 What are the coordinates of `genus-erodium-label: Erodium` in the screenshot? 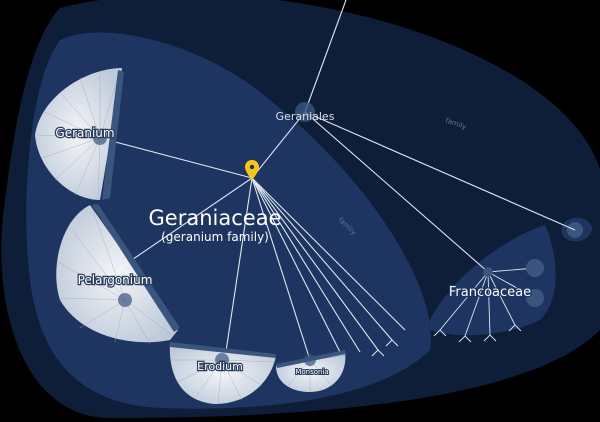 It's located at (220, 367).